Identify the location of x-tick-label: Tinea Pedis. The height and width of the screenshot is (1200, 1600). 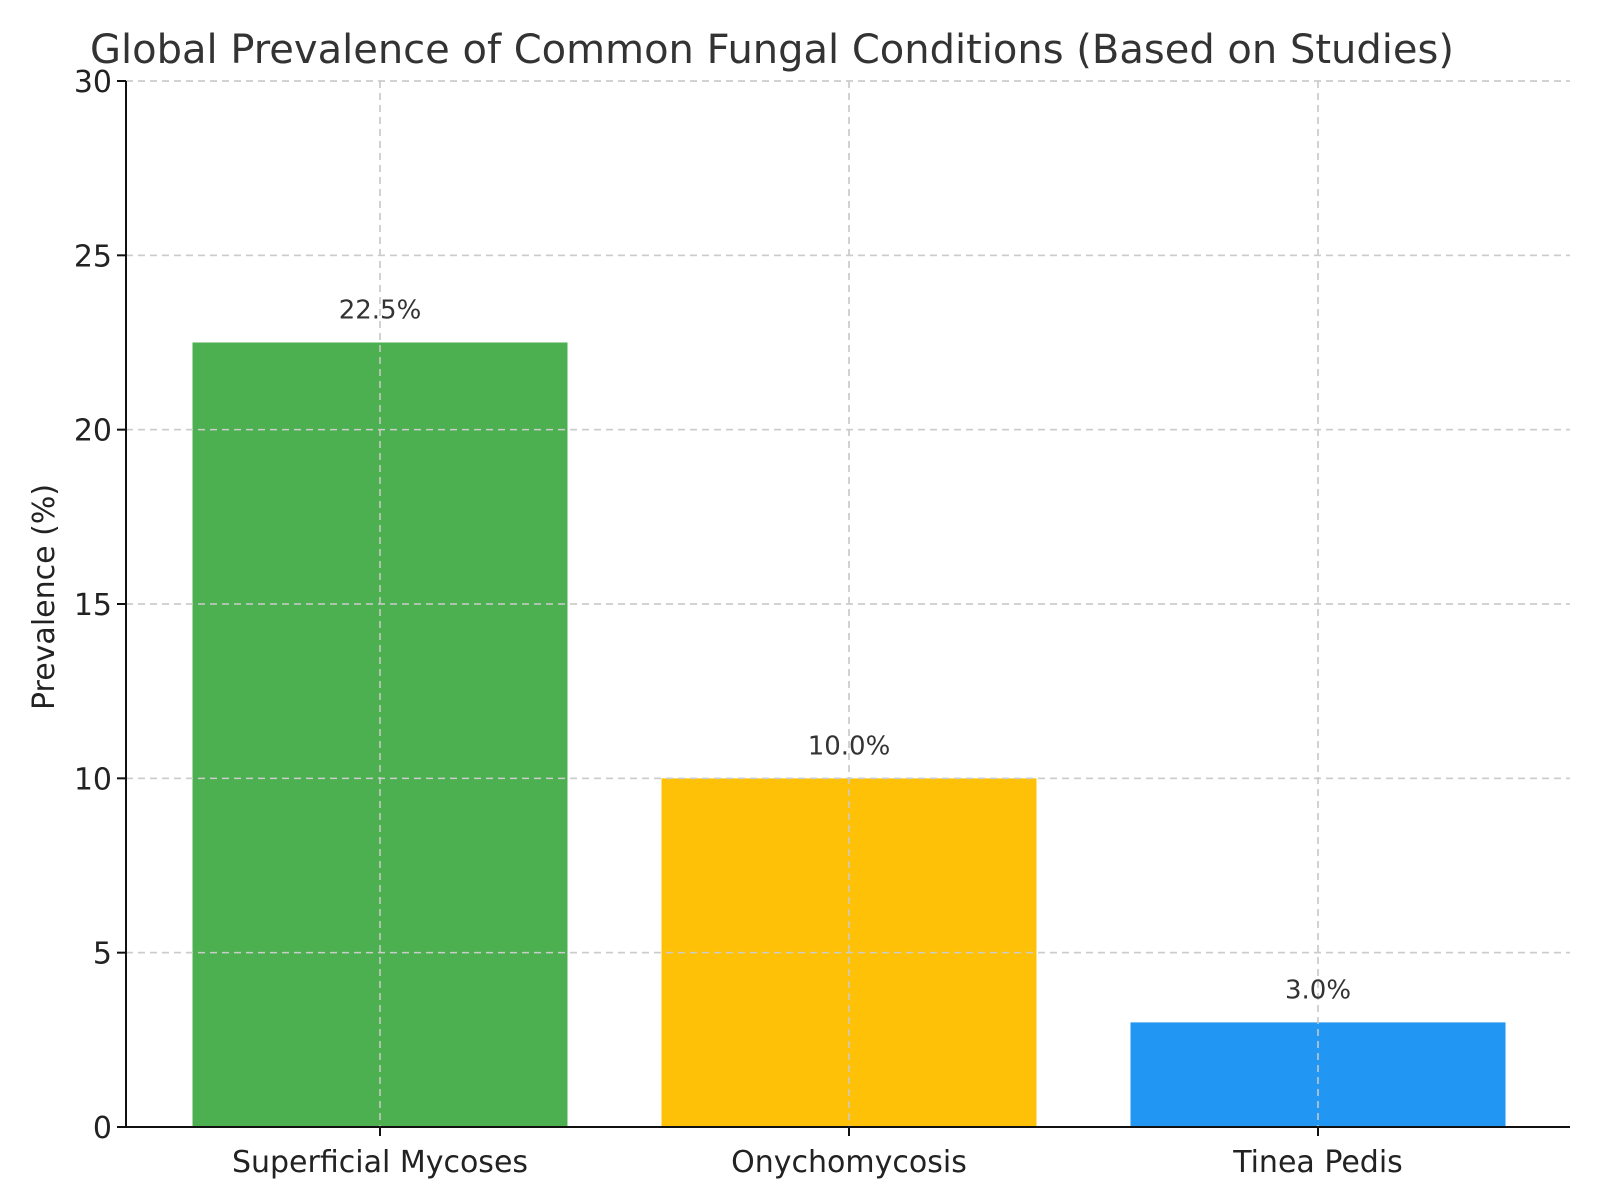
(1317, 1162).